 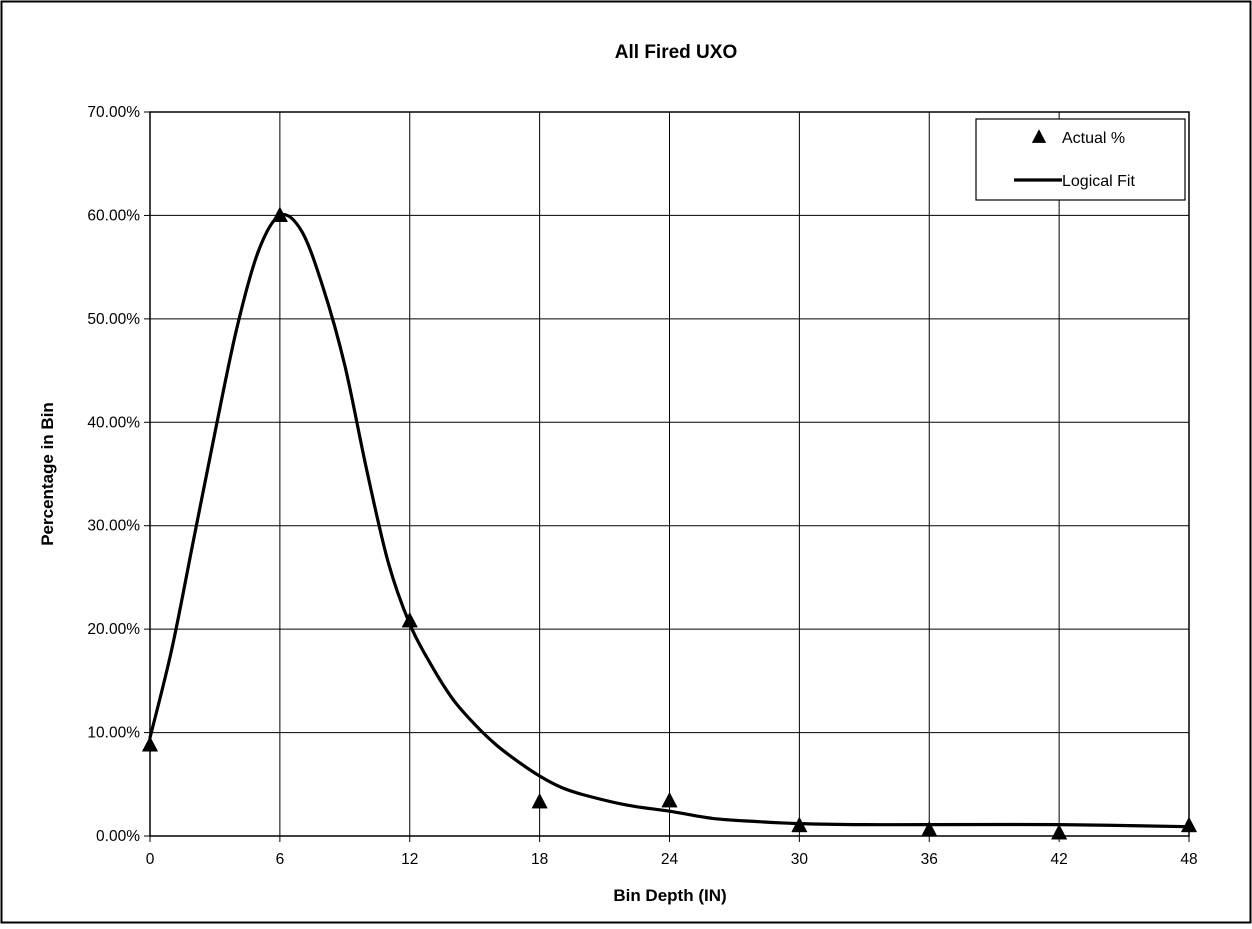 What do you see at coordinates (113, 629) in the screenshot?
I see `y-tick-label: 20.00%` at bounding box center [113, 629].